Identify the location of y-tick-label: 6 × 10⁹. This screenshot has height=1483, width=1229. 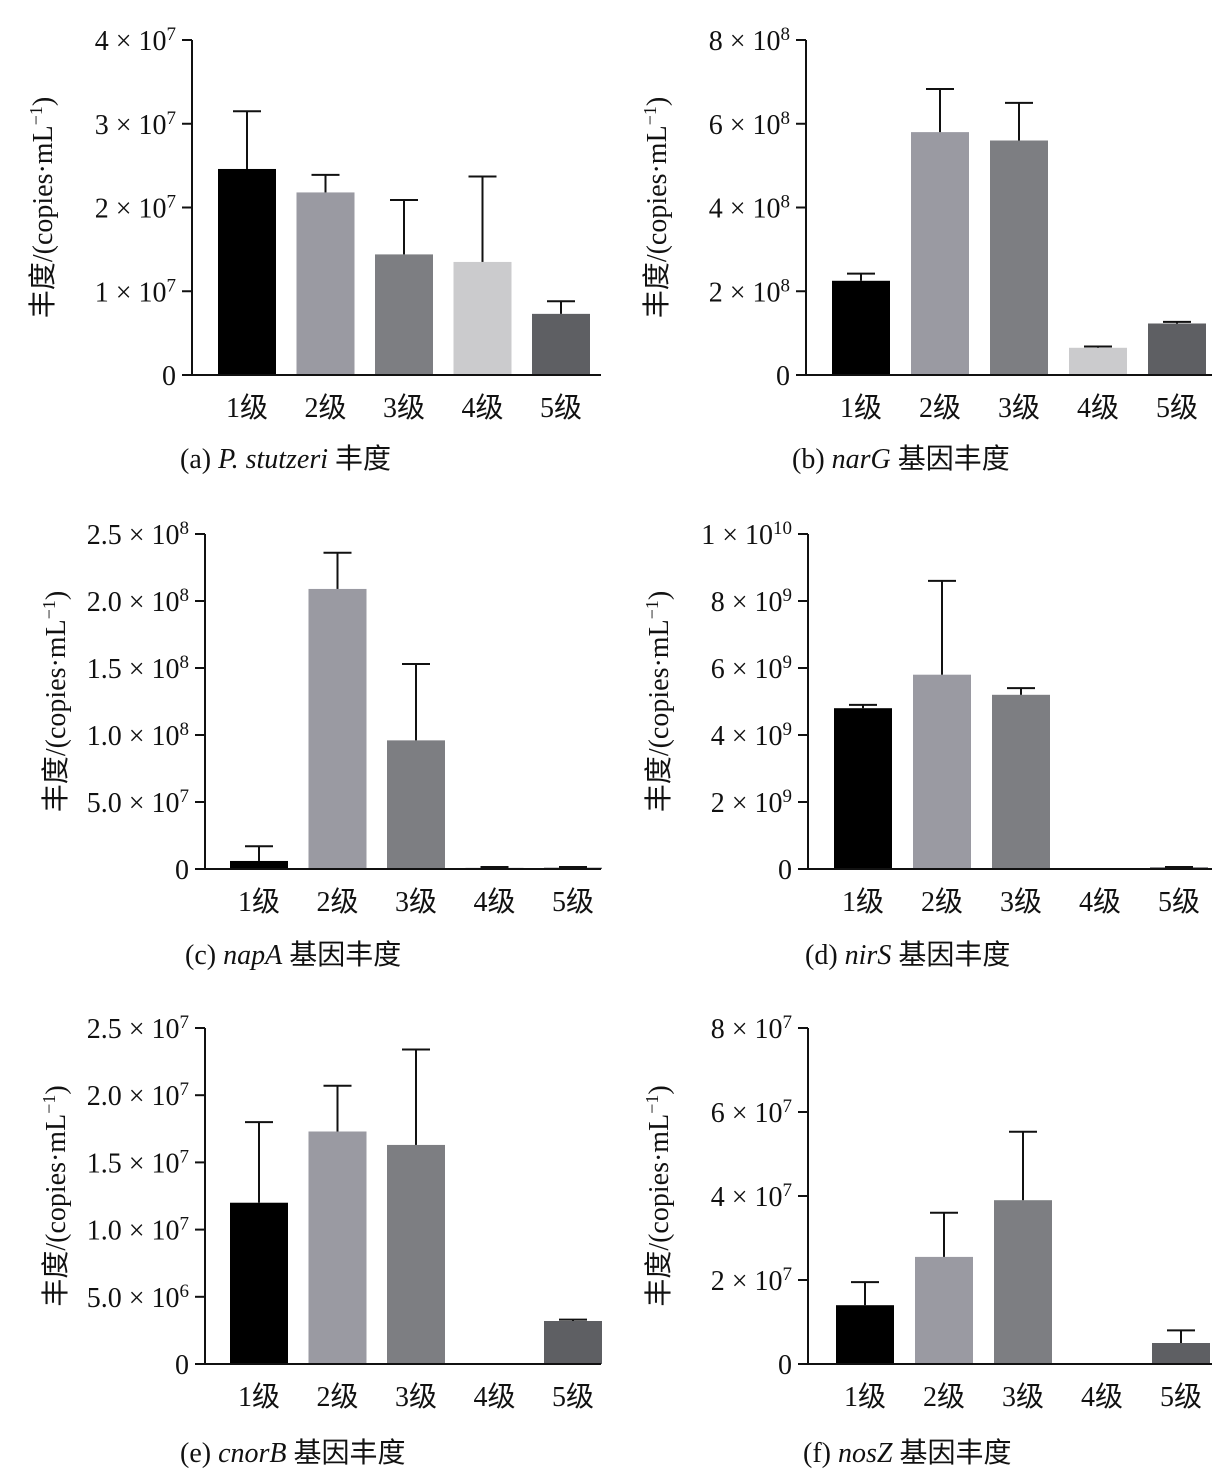
(751, 669).